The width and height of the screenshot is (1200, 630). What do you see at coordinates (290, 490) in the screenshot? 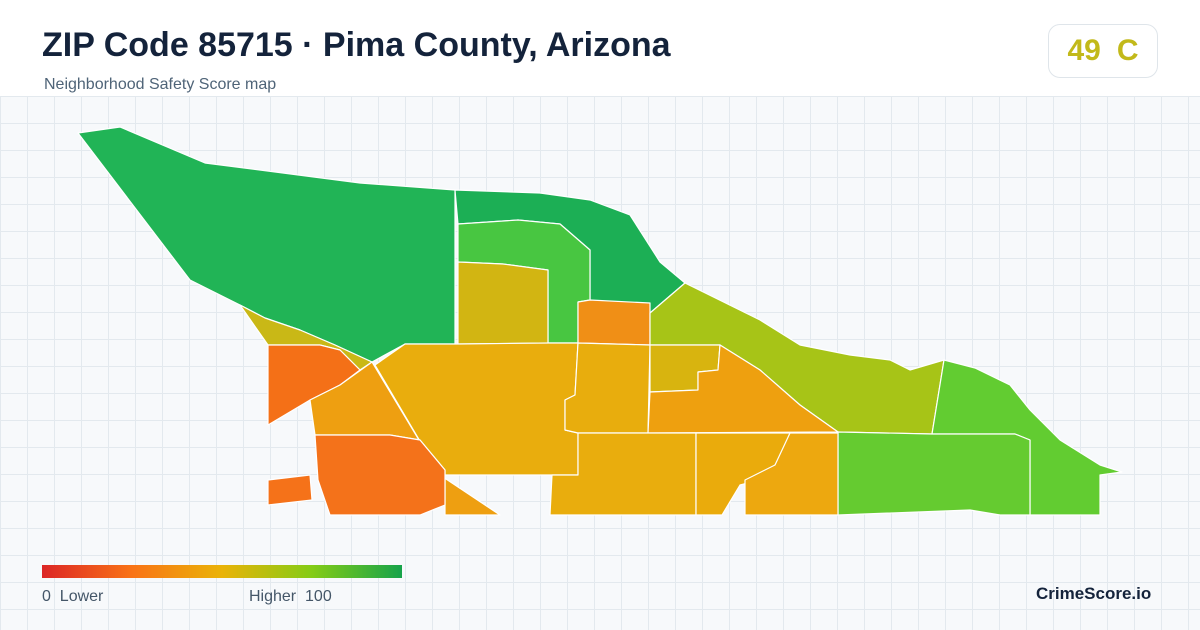
I see `region-west-small` at bounding box center [290, 490].